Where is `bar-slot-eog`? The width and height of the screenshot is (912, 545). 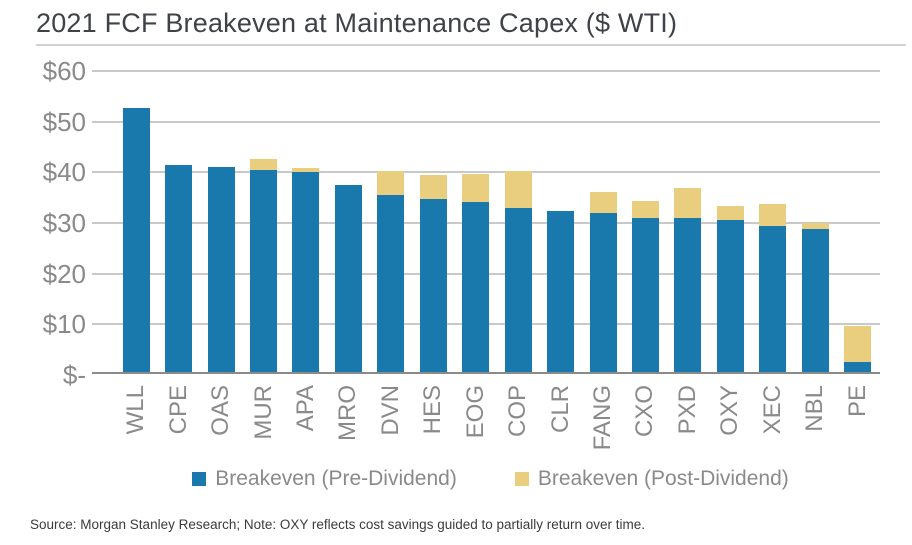 bar-slot-eog is located at coordinates (476, 222).